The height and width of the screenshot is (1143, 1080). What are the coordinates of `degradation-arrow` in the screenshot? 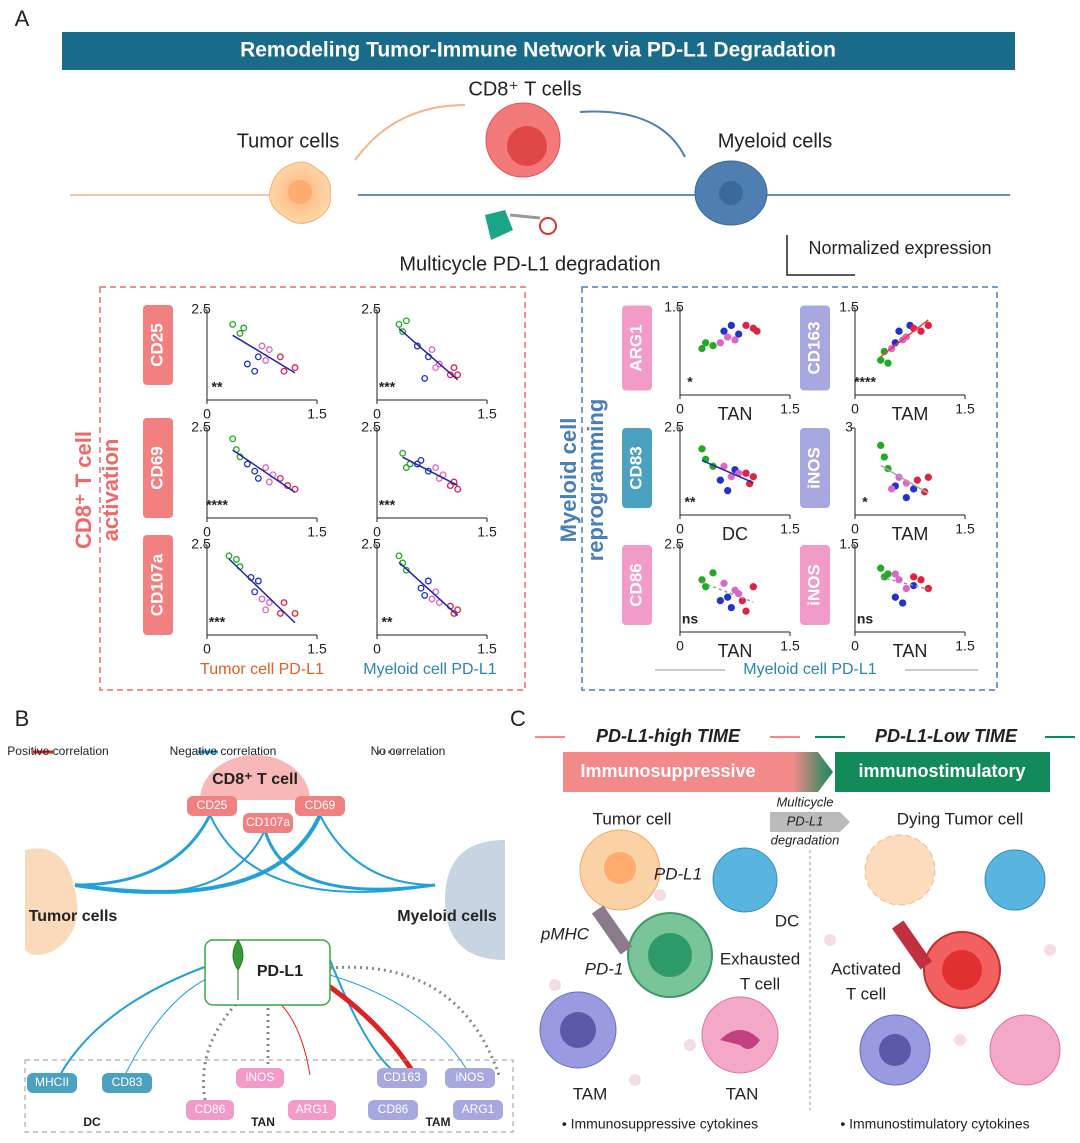 It's located at (810, 822).